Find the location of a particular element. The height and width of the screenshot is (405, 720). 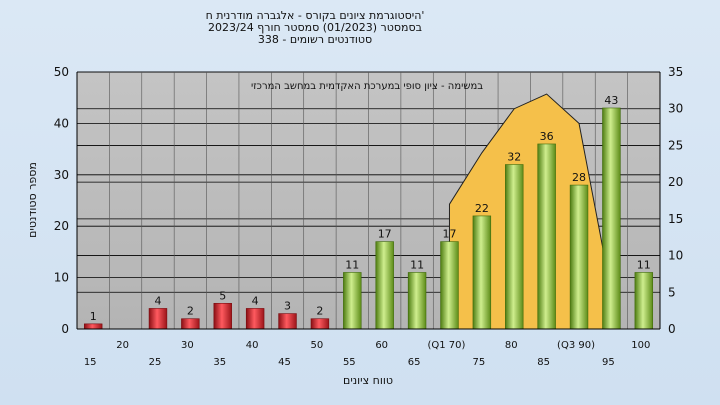

y2-tick-label: 30 is located at coordinates (675, 109).